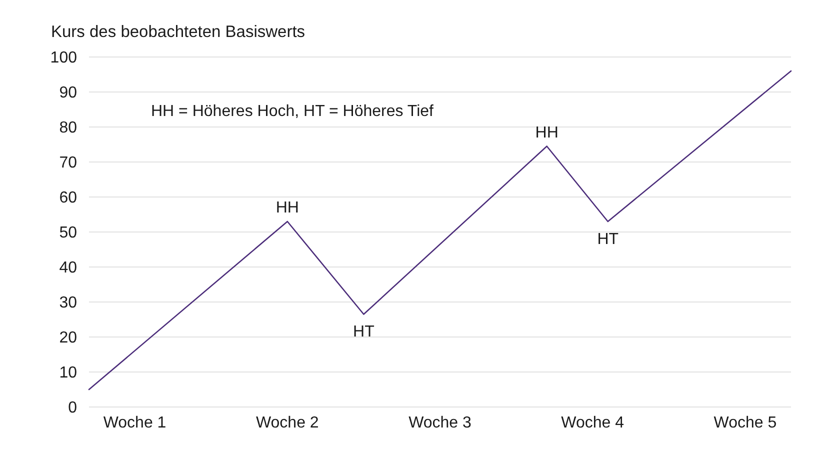  Describe the element at coordinates (287, 423) in the screenshot. I see `x-tick-label: Woche 2` at that location.